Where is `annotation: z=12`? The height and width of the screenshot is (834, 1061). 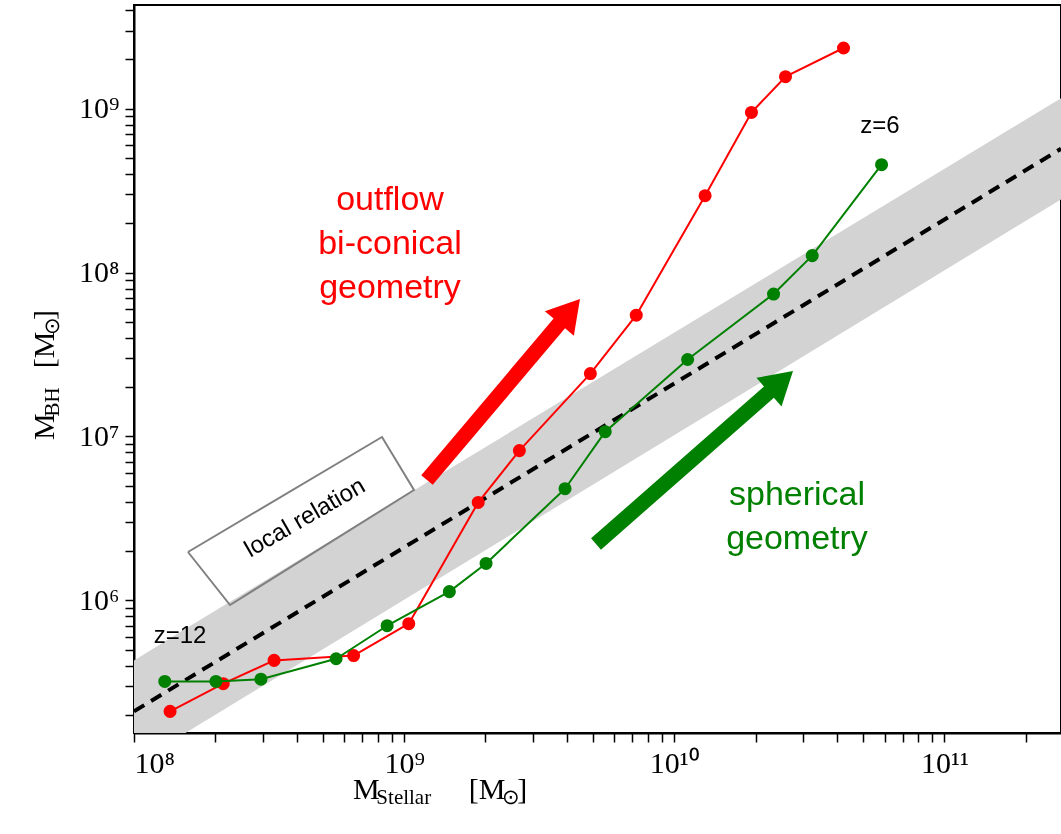
annotation: z=12 is located at coordinates (180, 634).